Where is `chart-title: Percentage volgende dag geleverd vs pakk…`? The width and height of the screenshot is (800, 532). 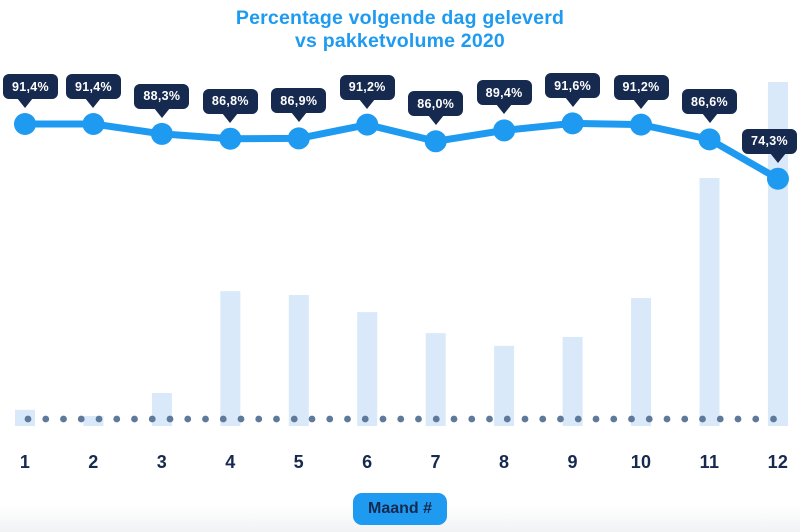
chart-title: Percentage volgende dag geleverd vs pakk… is located at coordinates (400, 30).